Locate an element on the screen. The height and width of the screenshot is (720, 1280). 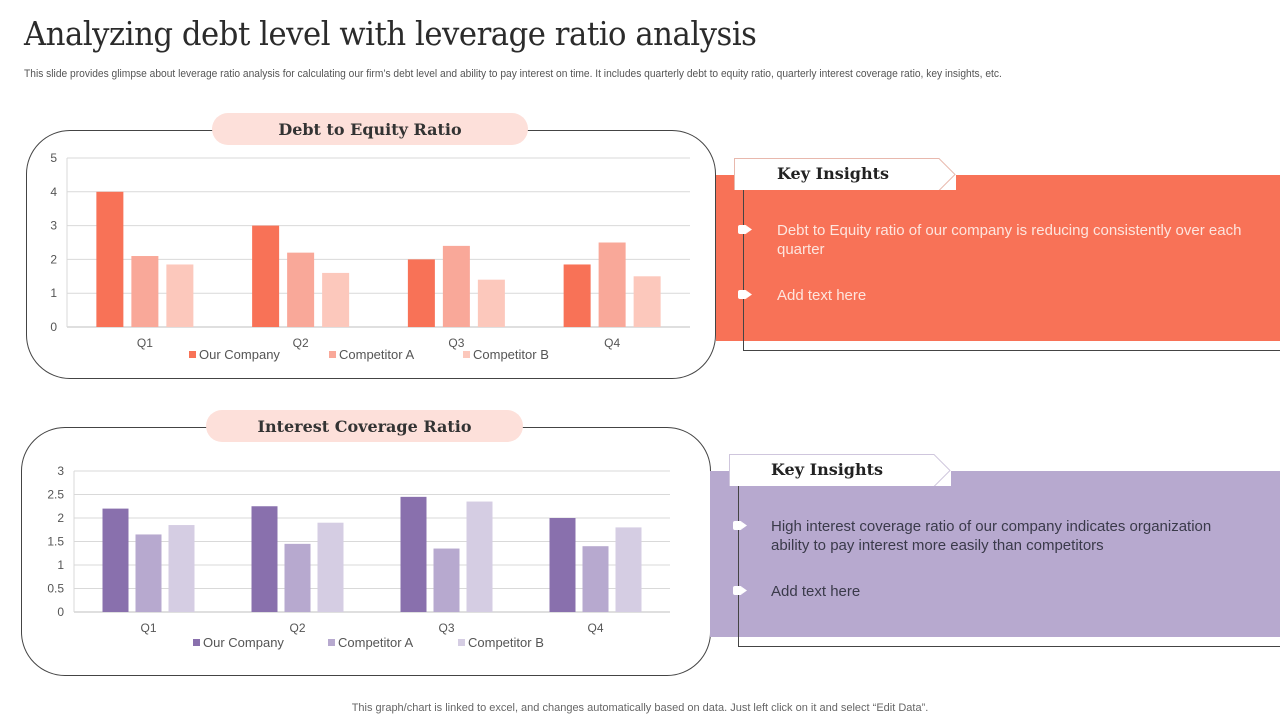
debt-insights-band is located at coordinates (998, 258).